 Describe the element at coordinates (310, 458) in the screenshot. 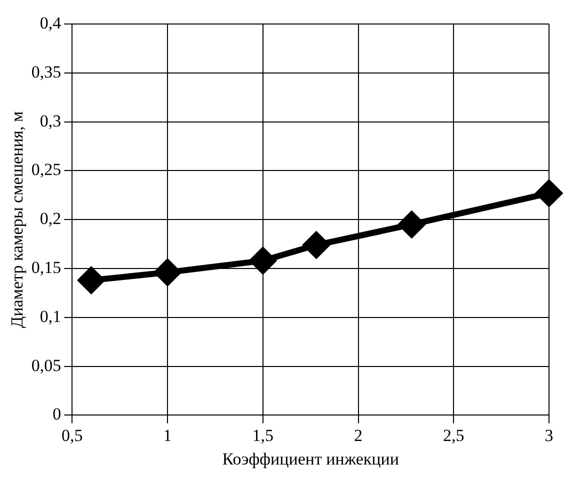

I see `x-axis-title: Коэффициент инжекции` at that location.